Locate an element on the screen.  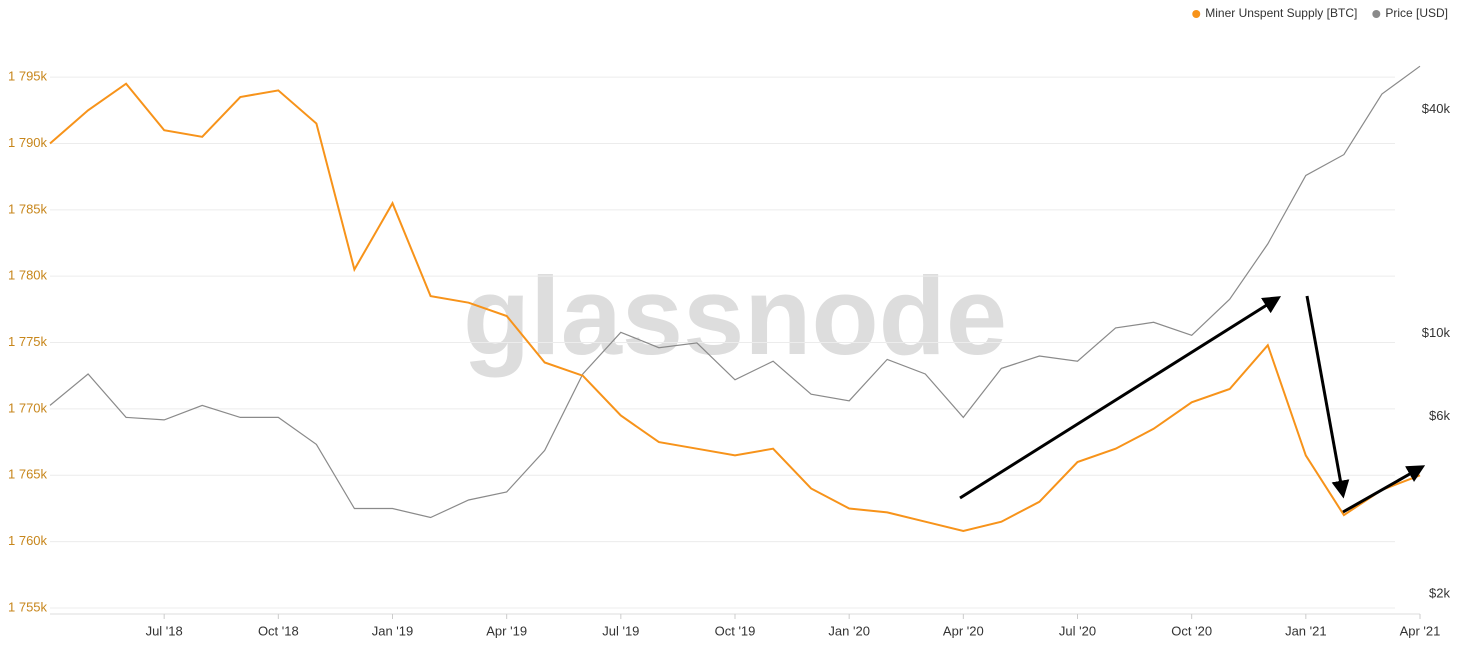
x-tick-label: Oct '20 is located at coordinates (1191, 630).